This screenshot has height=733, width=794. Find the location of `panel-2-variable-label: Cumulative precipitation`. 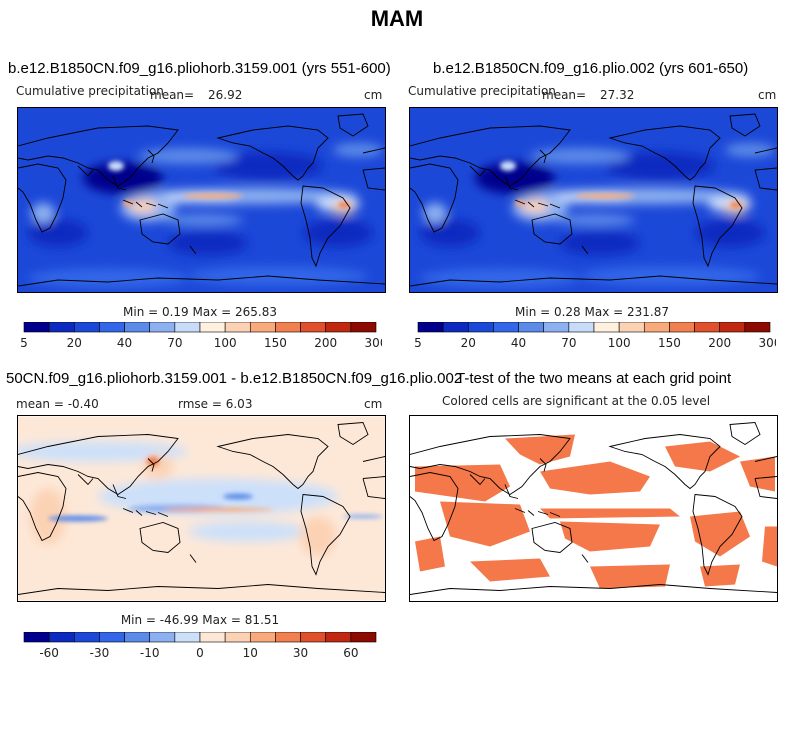

panel-2-variable-label: Cumulative precipitation is located at coordinates (482, 91).